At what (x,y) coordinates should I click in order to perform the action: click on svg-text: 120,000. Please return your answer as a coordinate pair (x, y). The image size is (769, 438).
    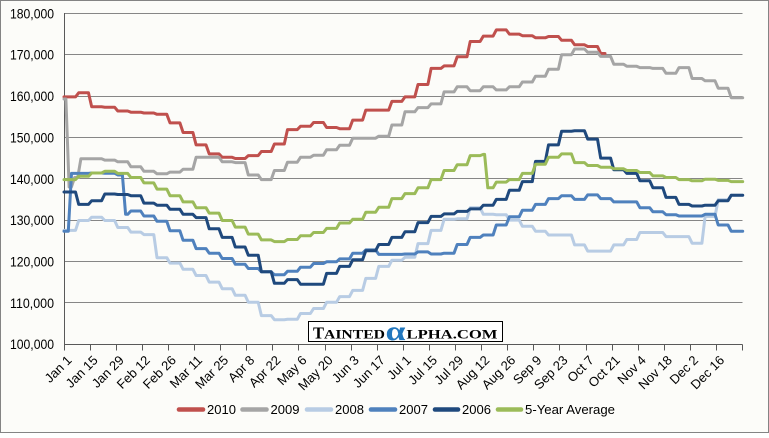
    Looking at the image, I should click on (32, 261).